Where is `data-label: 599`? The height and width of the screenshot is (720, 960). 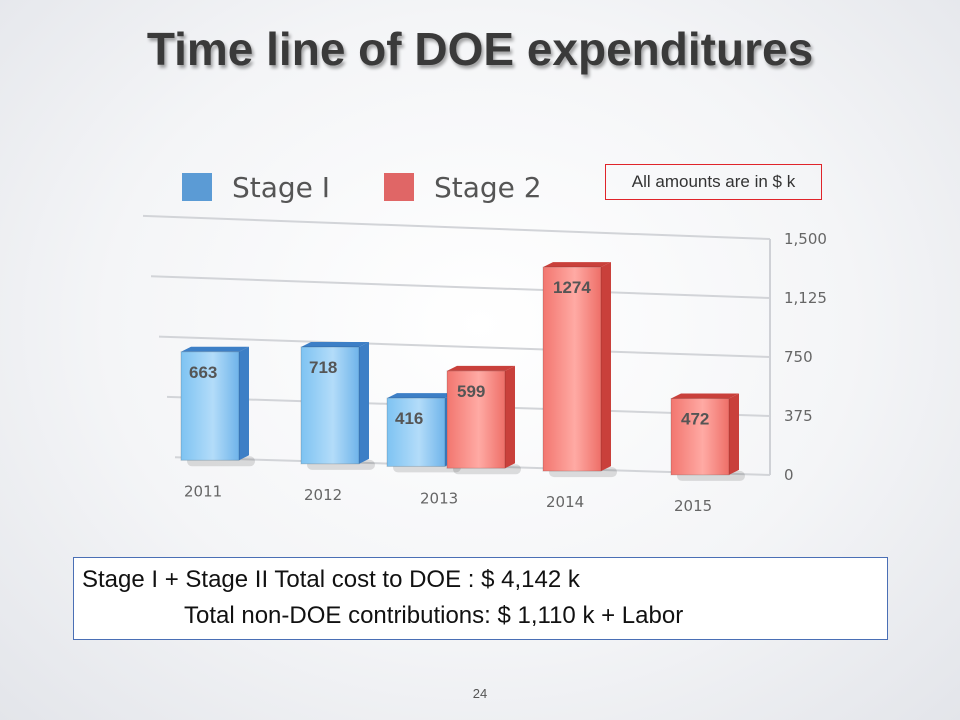
data-label: 599 is located at coordinates (471, 391).